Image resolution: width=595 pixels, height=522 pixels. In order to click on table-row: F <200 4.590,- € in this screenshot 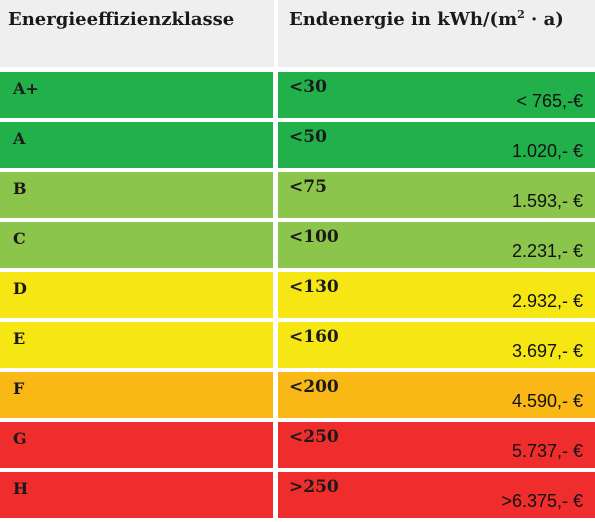, I will do `click(297, 395)`.